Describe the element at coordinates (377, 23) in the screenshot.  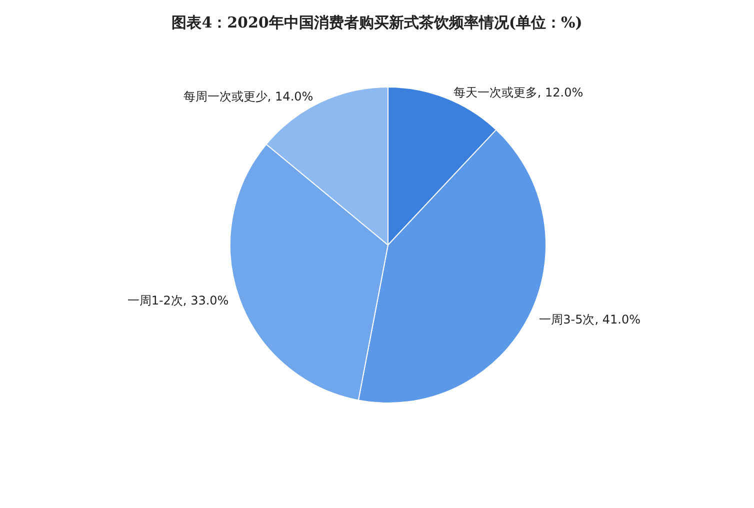
I see `chart-title: 图表4：2020年中国消费者购买新式茶饮频率情况(单位：%)` at that location.